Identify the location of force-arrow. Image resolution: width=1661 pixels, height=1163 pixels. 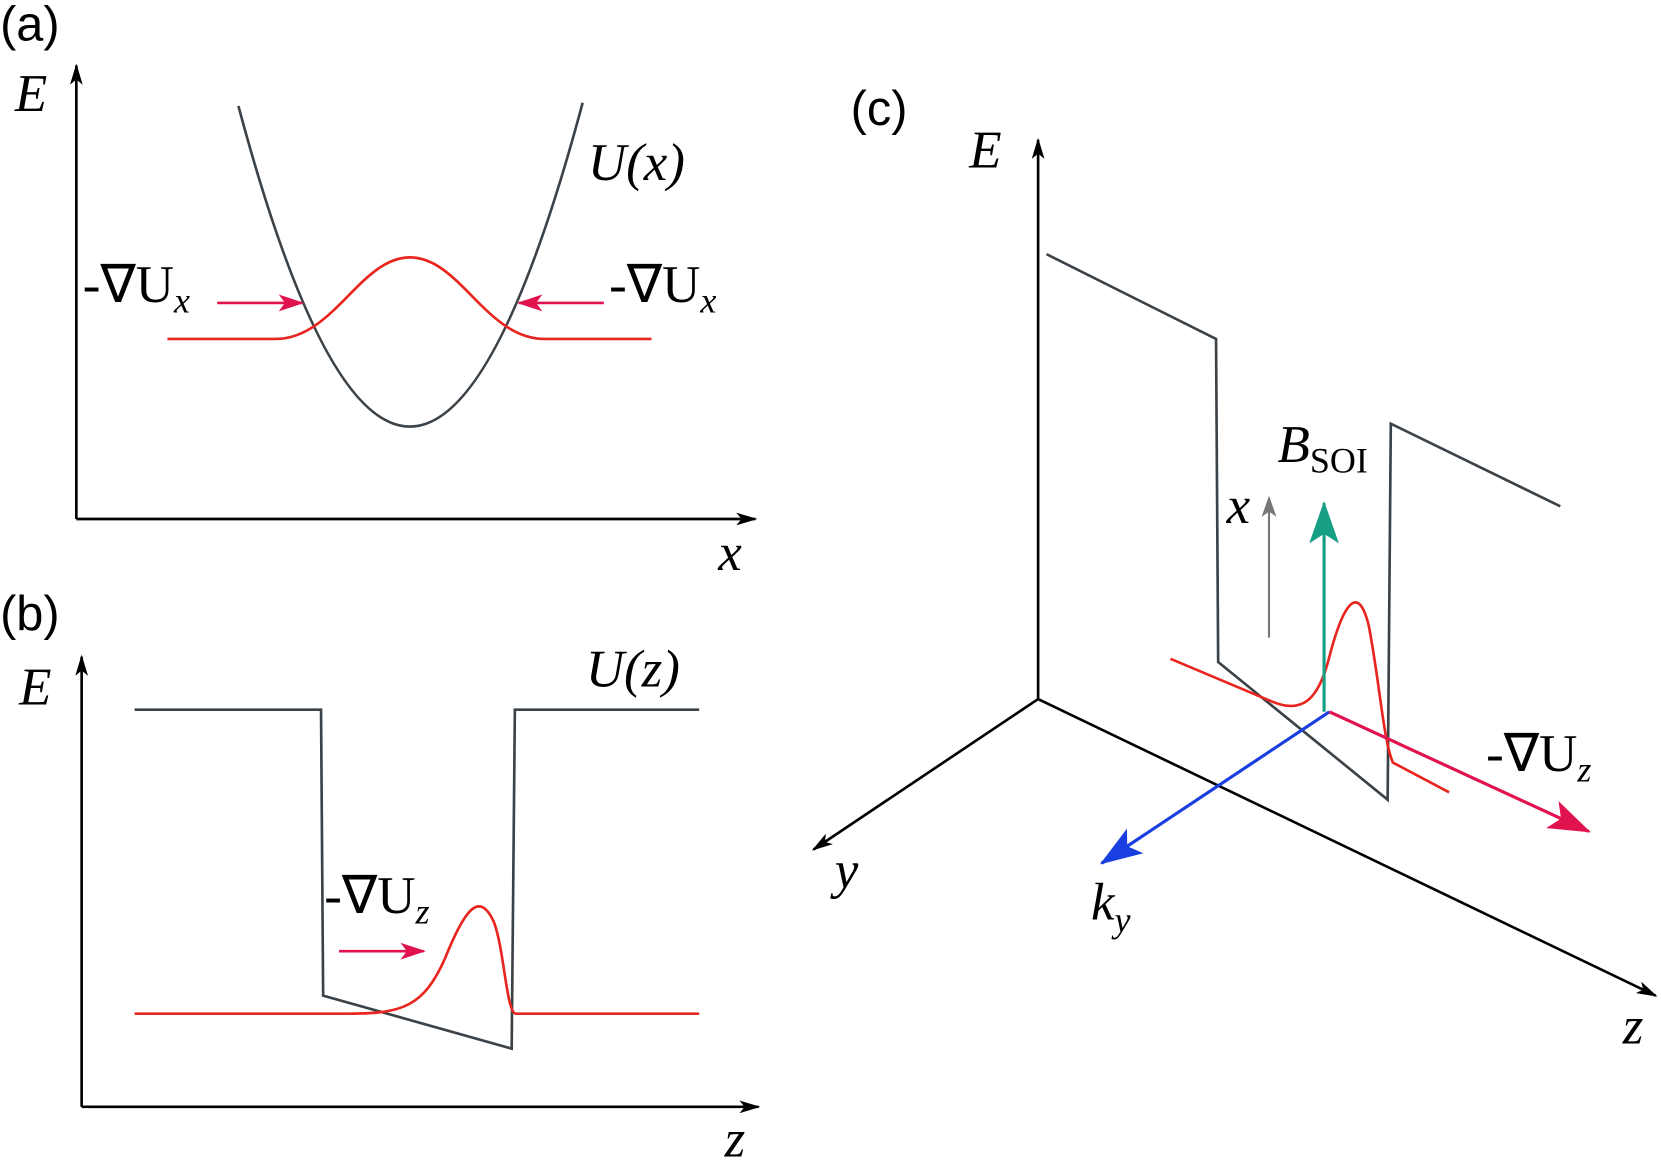
(1459, 771).